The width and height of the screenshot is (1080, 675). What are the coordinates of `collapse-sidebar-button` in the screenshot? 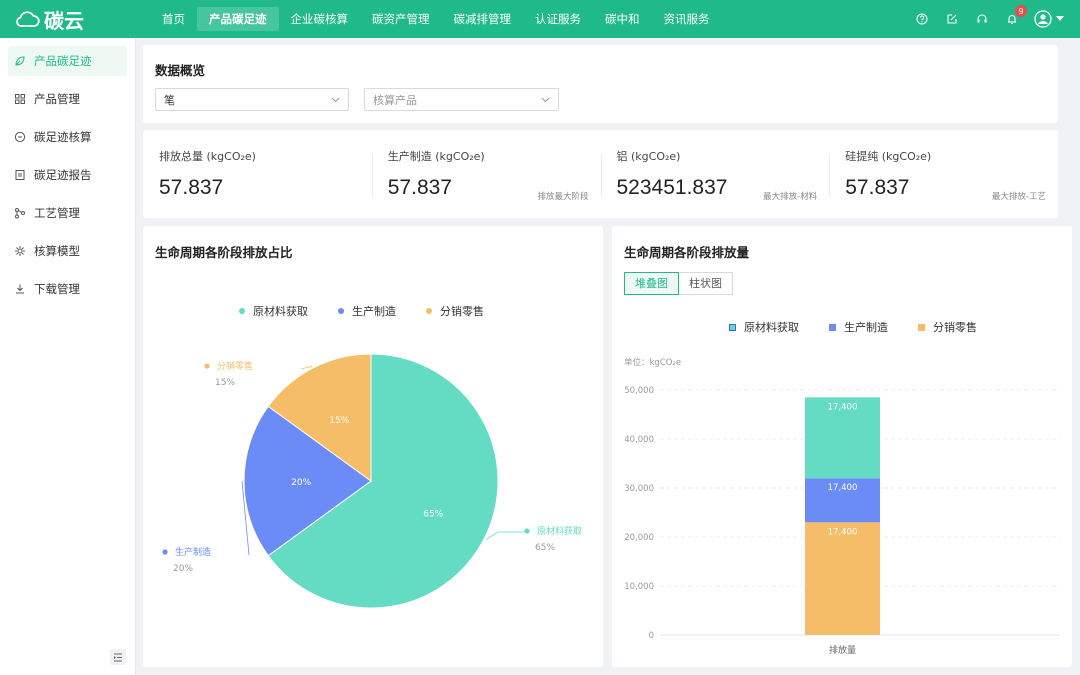 It's located at (118, 657).